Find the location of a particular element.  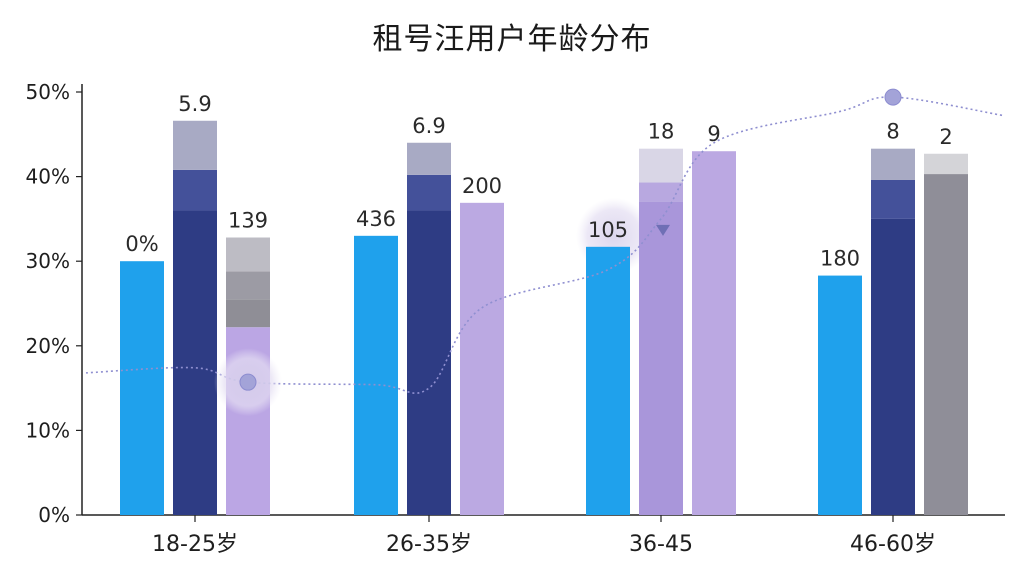

chart-title: 租号汪用户年龄分布 is located at coordinates (512, 39).